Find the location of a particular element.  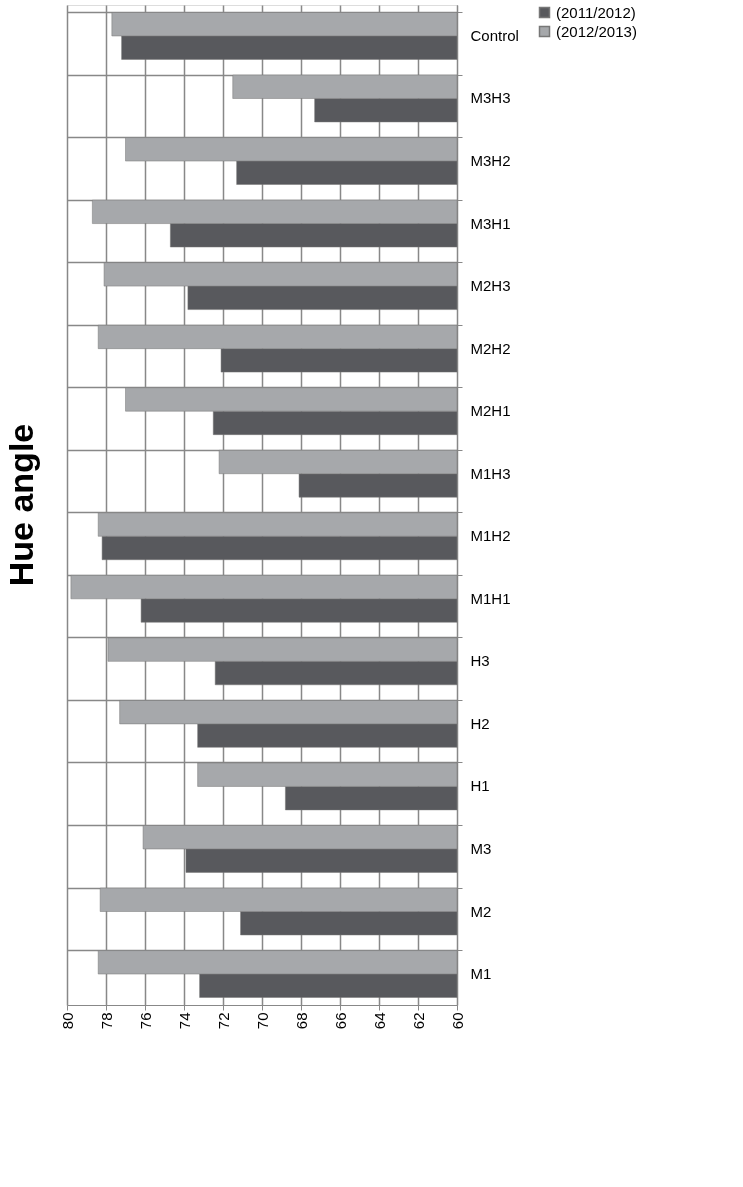

y-tick-label: M3 is located at coordinates (481, 848).